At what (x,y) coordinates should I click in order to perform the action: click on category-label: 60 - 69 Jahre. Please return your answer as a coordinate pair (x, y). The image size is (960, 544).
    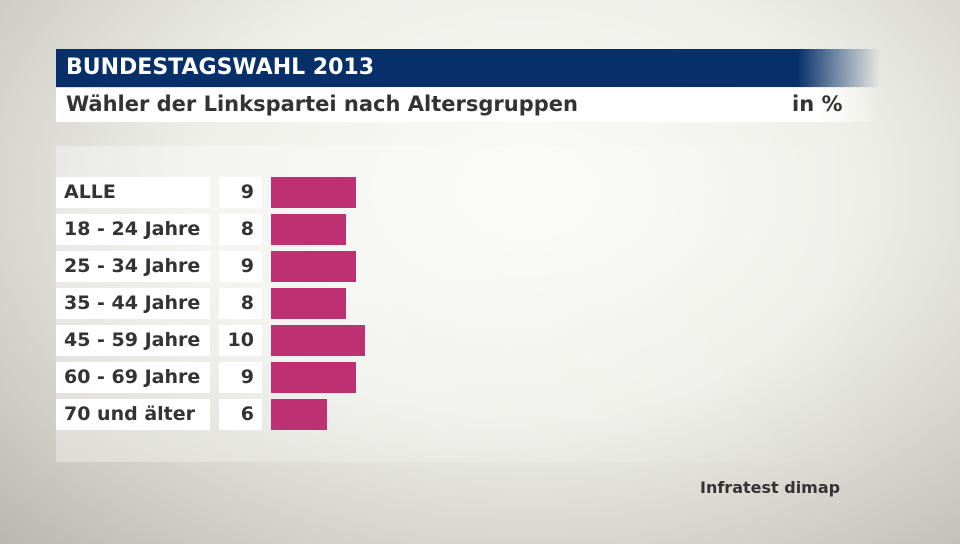
    Looking at the image, I should click on (133, 377).